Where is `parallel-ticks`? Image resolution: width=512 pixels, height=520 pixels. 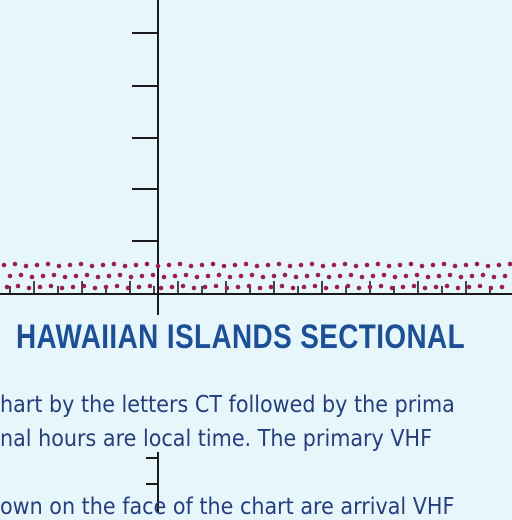
parallel-ticks is located at coordinates (250, 287).